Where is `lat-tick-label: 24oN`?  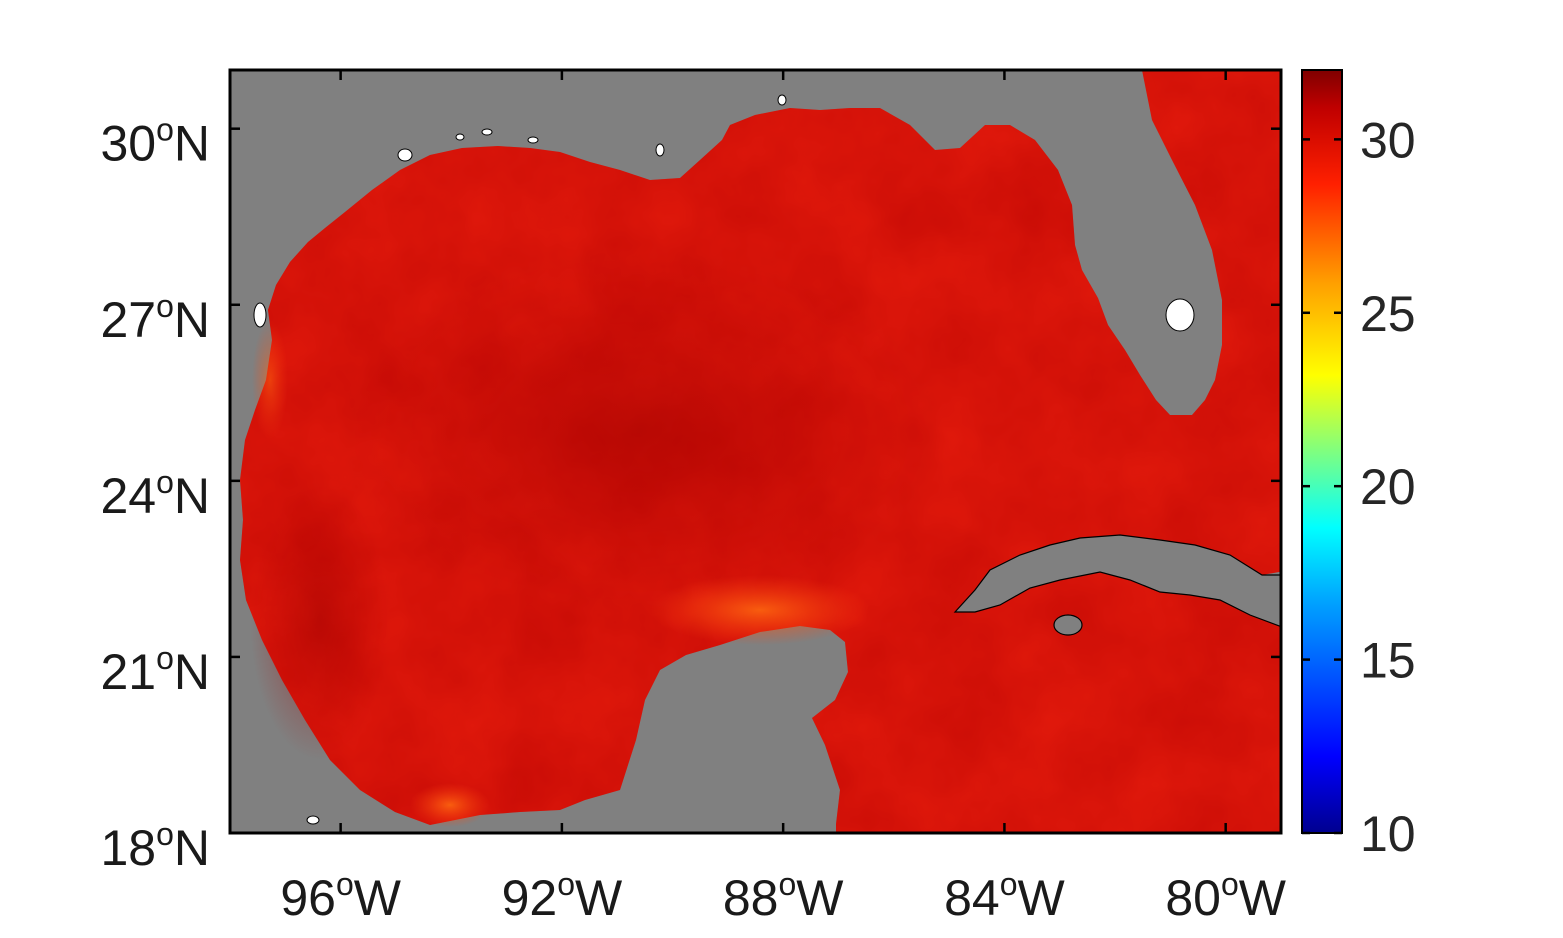 lat-tick-label: 24oN is located at coordinates (155, 494).